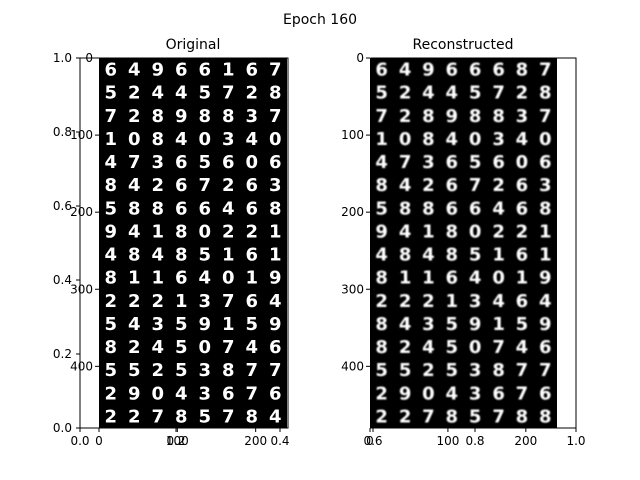 This screenshot has width=640, height=480. Describe the element at coordinates (99, 441) in the screenshot. I see `x-tick-label: 0` at that location.